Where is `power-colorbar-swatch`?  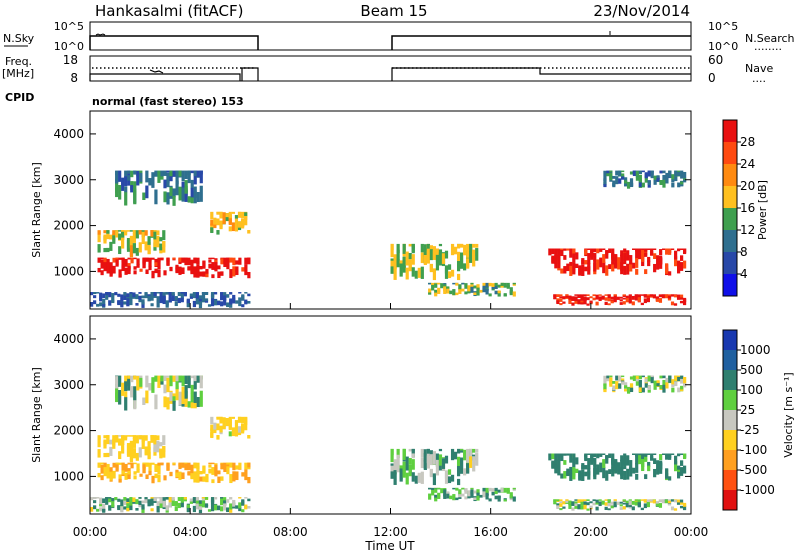
power-colorbar-swatch is located at coordinates (730, 285).